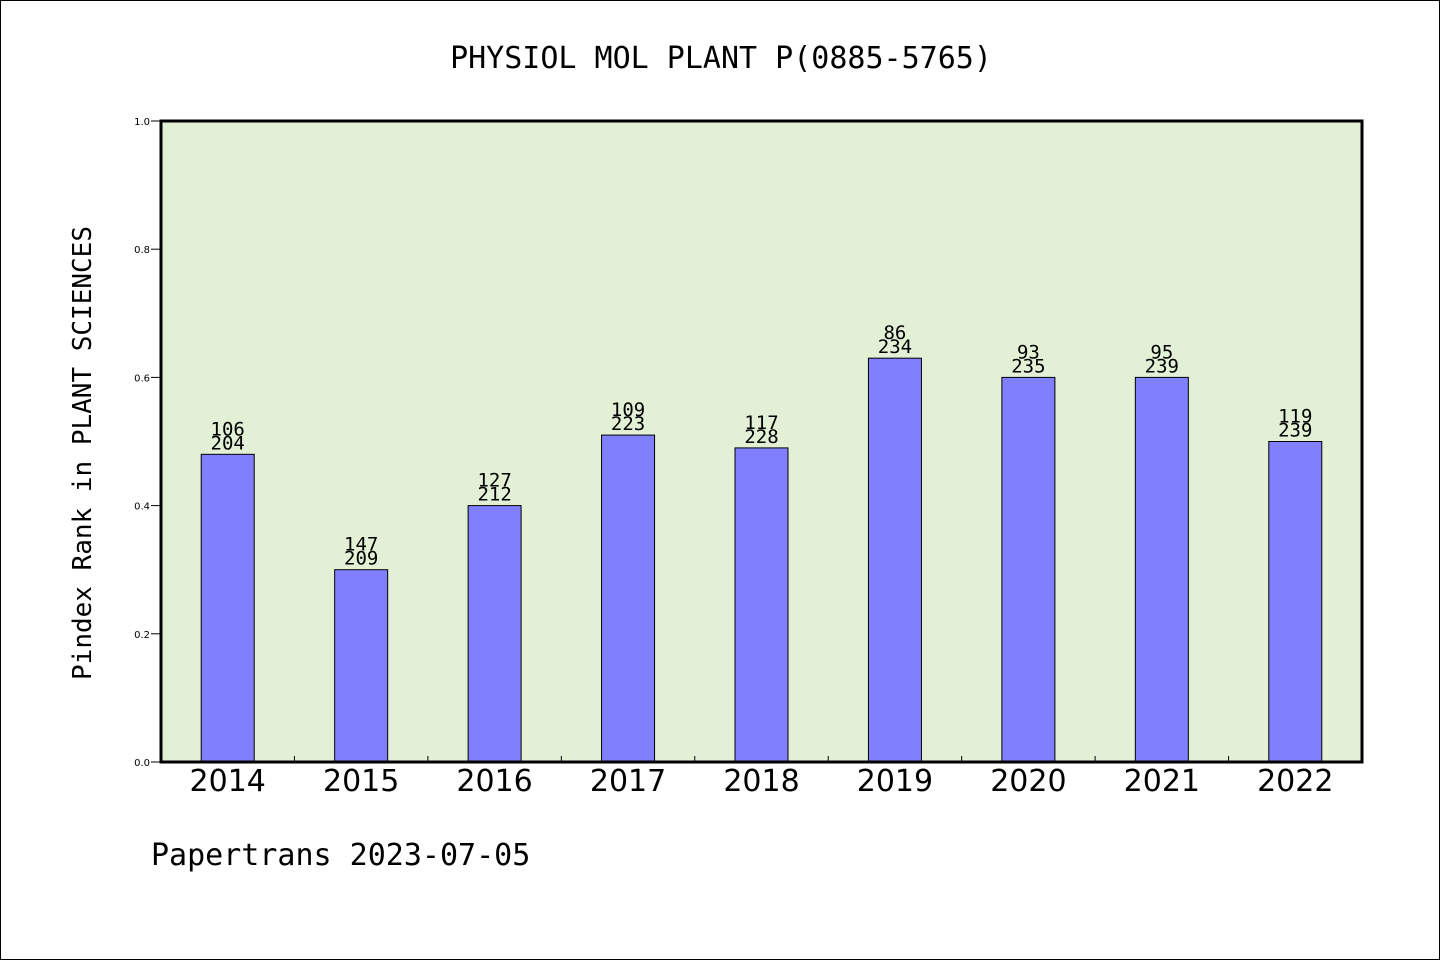  I want to click on x-tick-label: 2014, so click(228, 781).